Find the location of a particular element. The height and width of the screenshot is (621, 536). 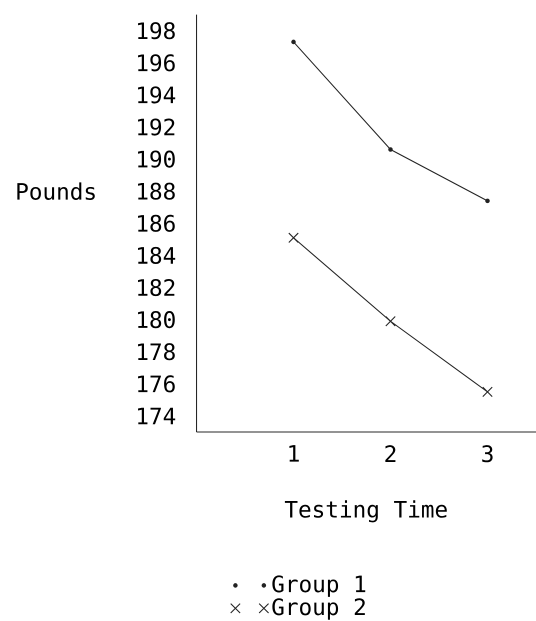

y-tick-label: 194 is located at coordinates (157, 95).